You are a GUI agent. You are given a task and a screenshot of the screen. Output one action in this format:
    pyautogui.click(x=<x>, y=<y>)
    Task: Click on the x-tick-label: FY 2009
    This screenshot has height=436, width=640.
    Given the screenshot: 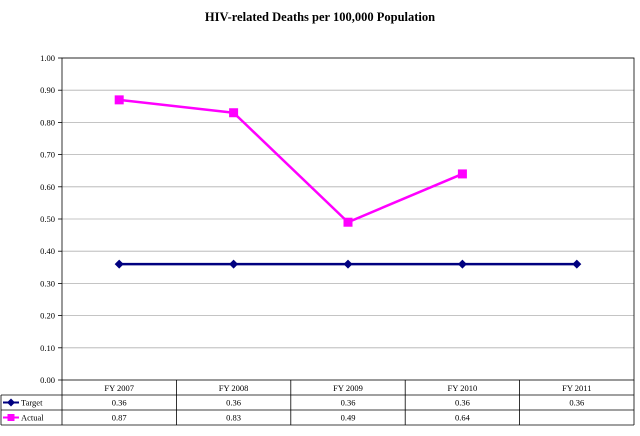 What is the action you would take?
    pyautogui.click(x=348, y=388)
    